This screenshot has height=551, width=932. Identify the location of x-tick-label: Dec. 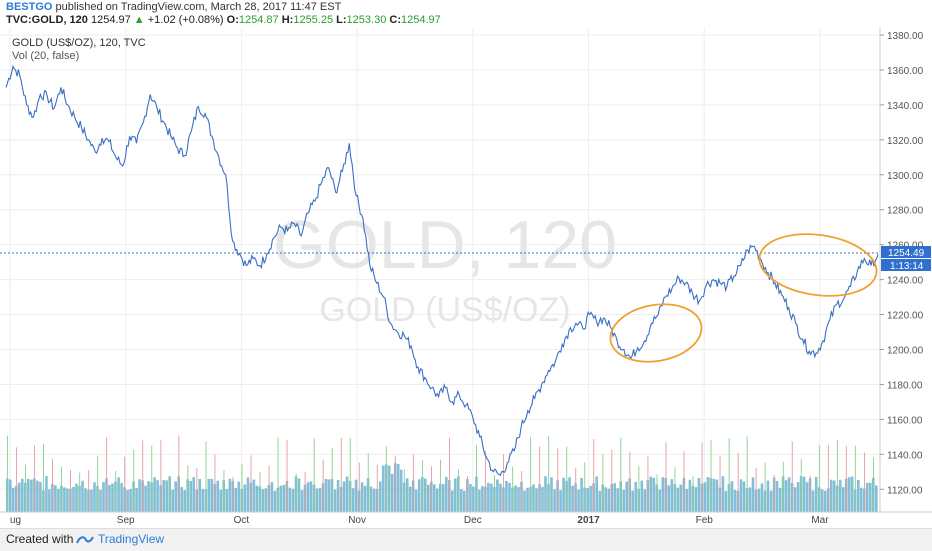
(473, 520).